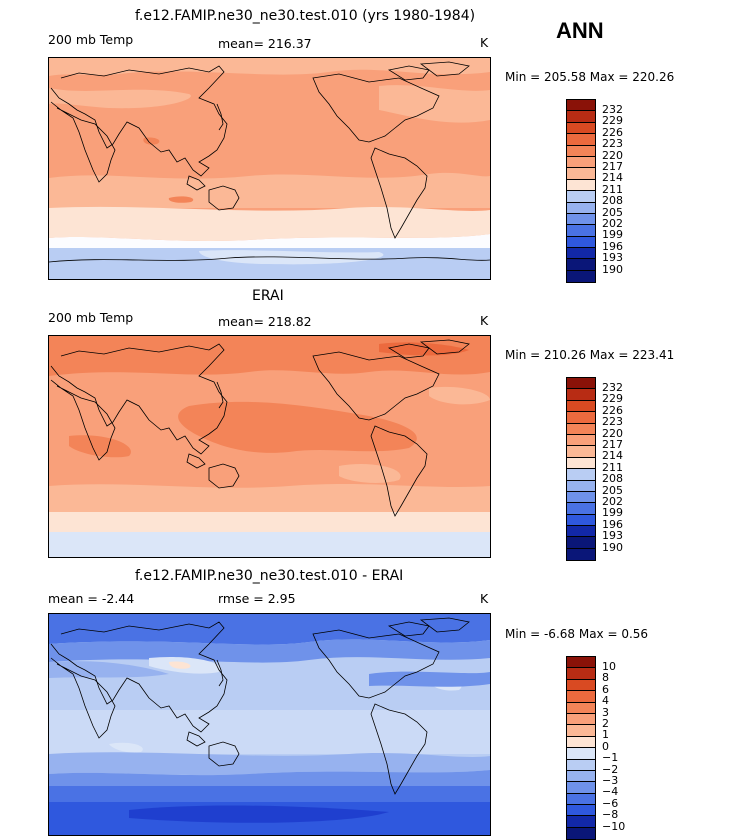 This screenshot has height=840, width=733. I want to click on colorbar-label: −1, so click(610, 758).